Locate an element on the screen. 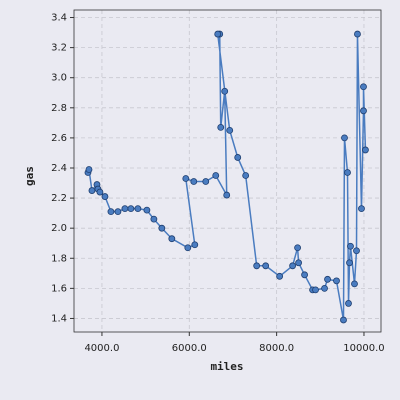 The image size is (400, 400). x-tick-label: 4000.0 is located at coordinates (101, 348).